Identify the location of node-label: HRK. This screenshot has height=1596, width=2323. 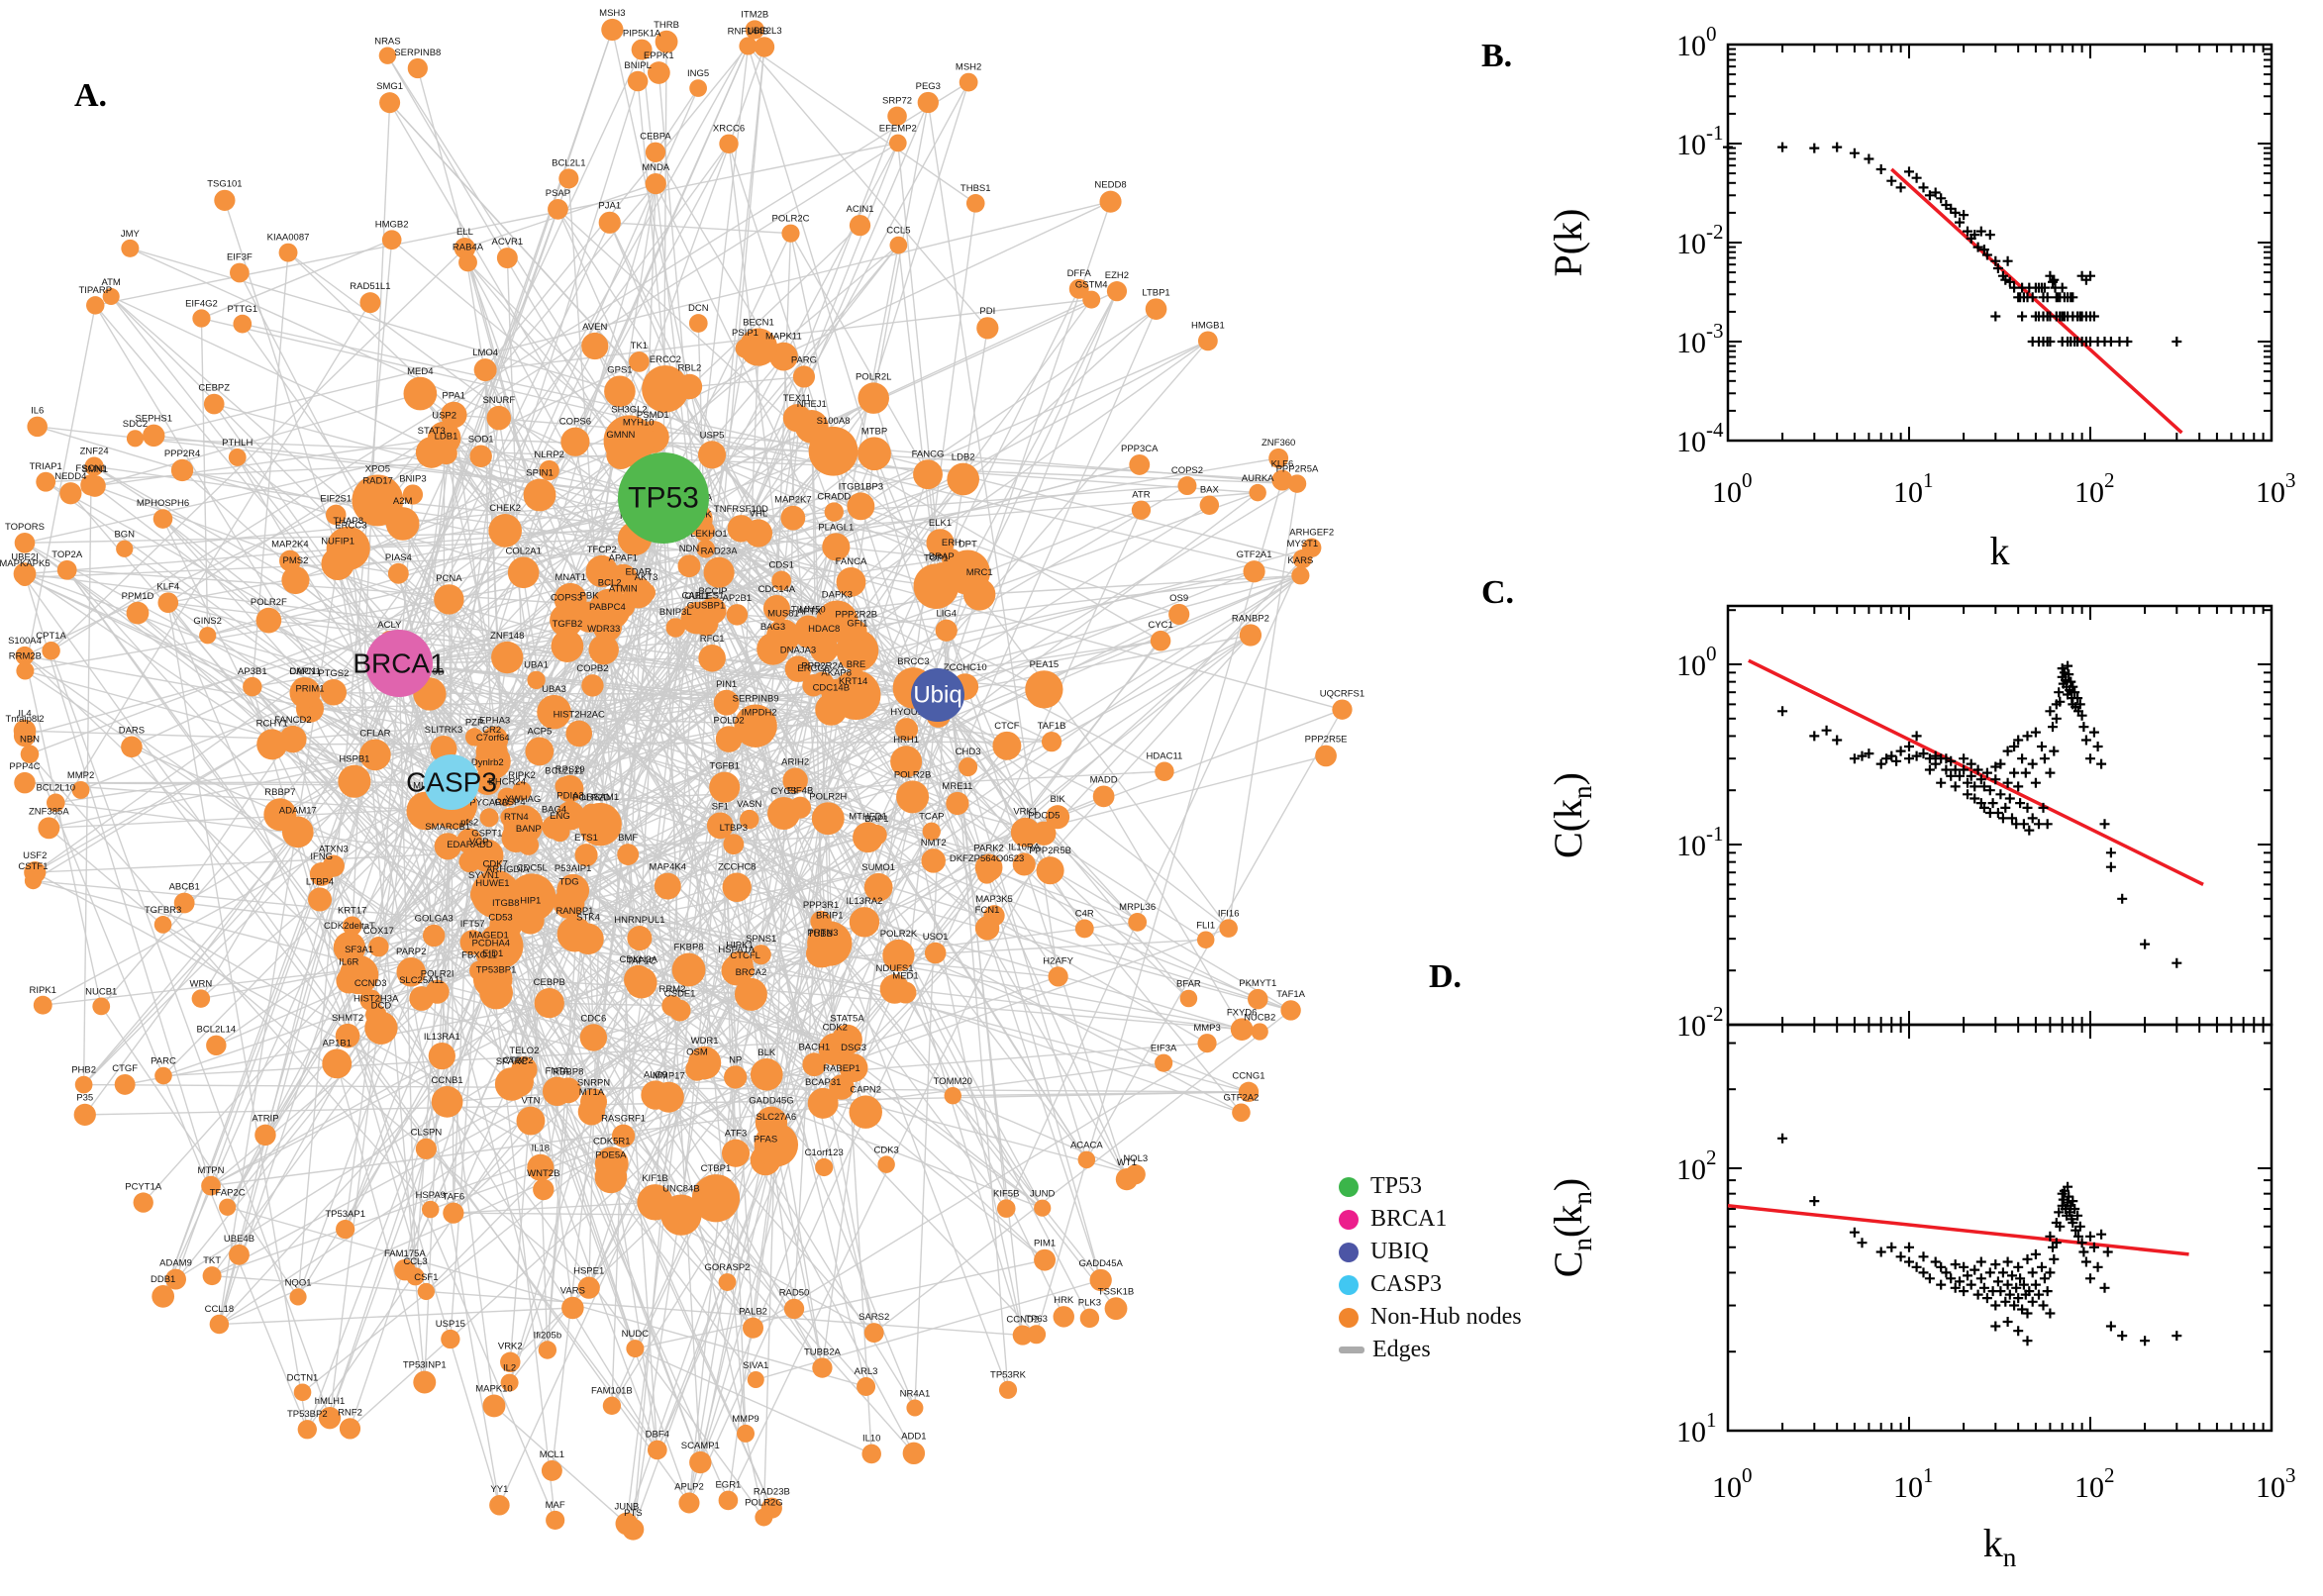
(1064, 1300).